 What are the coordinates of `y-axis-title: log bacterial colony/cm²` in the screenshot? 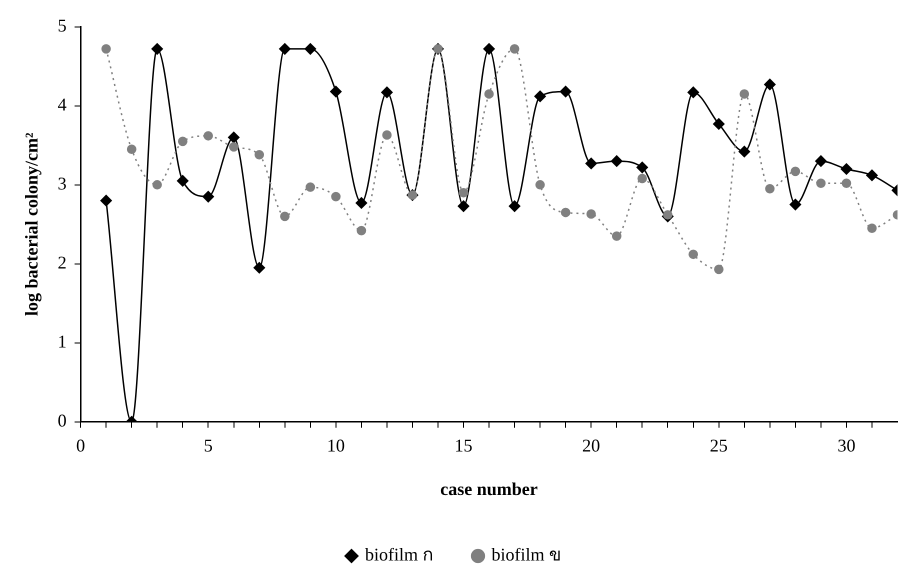 It's located at (31, 224).